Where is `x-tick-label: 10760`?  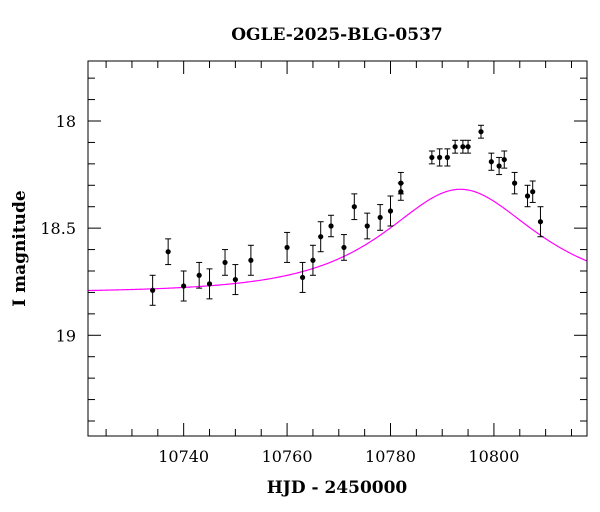 x-tick-label: 10760 is located at coordinates (287, 456).